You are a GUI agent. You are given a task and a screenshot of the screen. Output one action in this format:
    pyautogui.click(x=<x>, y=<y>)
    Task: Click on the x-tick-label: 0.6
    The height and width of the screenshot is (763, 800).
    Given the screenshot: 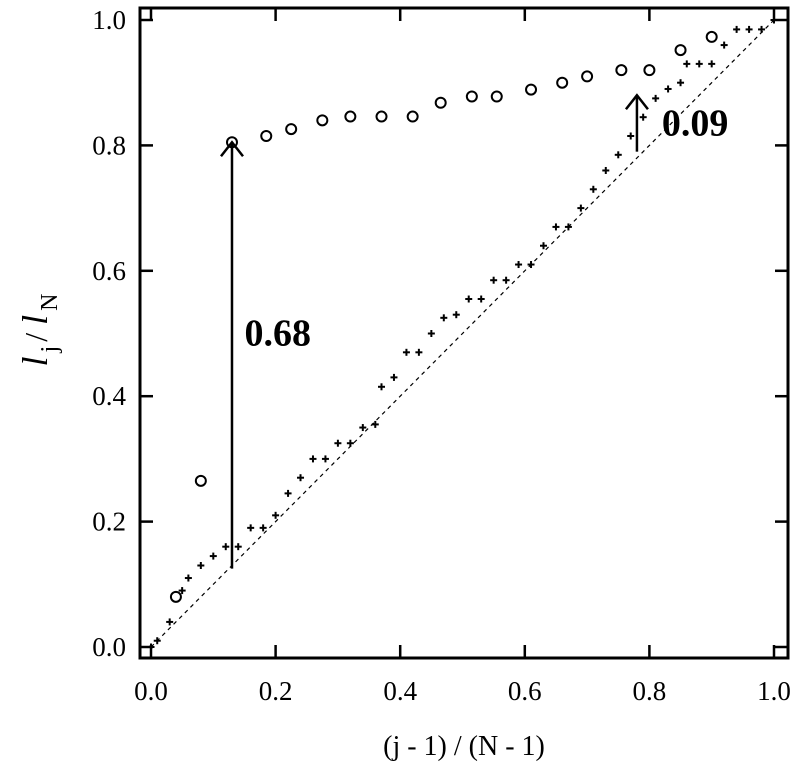 What is the action you would take?
    pyautogui.click(x=525, y=691)
    